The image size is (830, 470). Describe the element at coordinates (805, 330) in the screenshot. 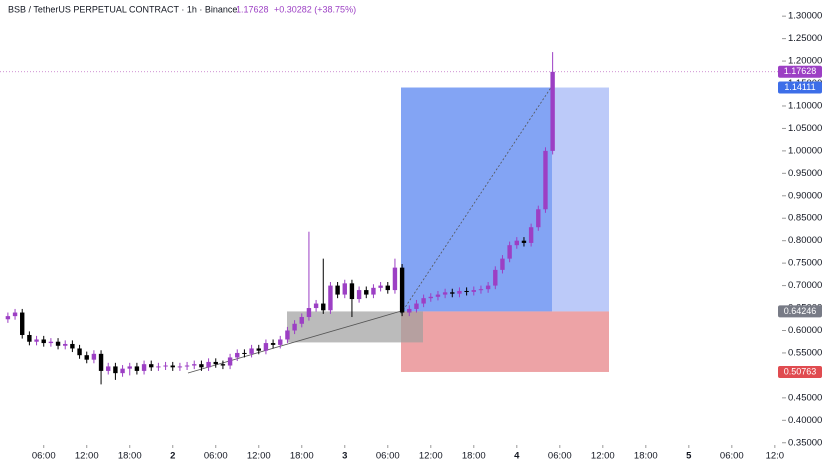

I see `y-tick-label: 0.60000` at that location.